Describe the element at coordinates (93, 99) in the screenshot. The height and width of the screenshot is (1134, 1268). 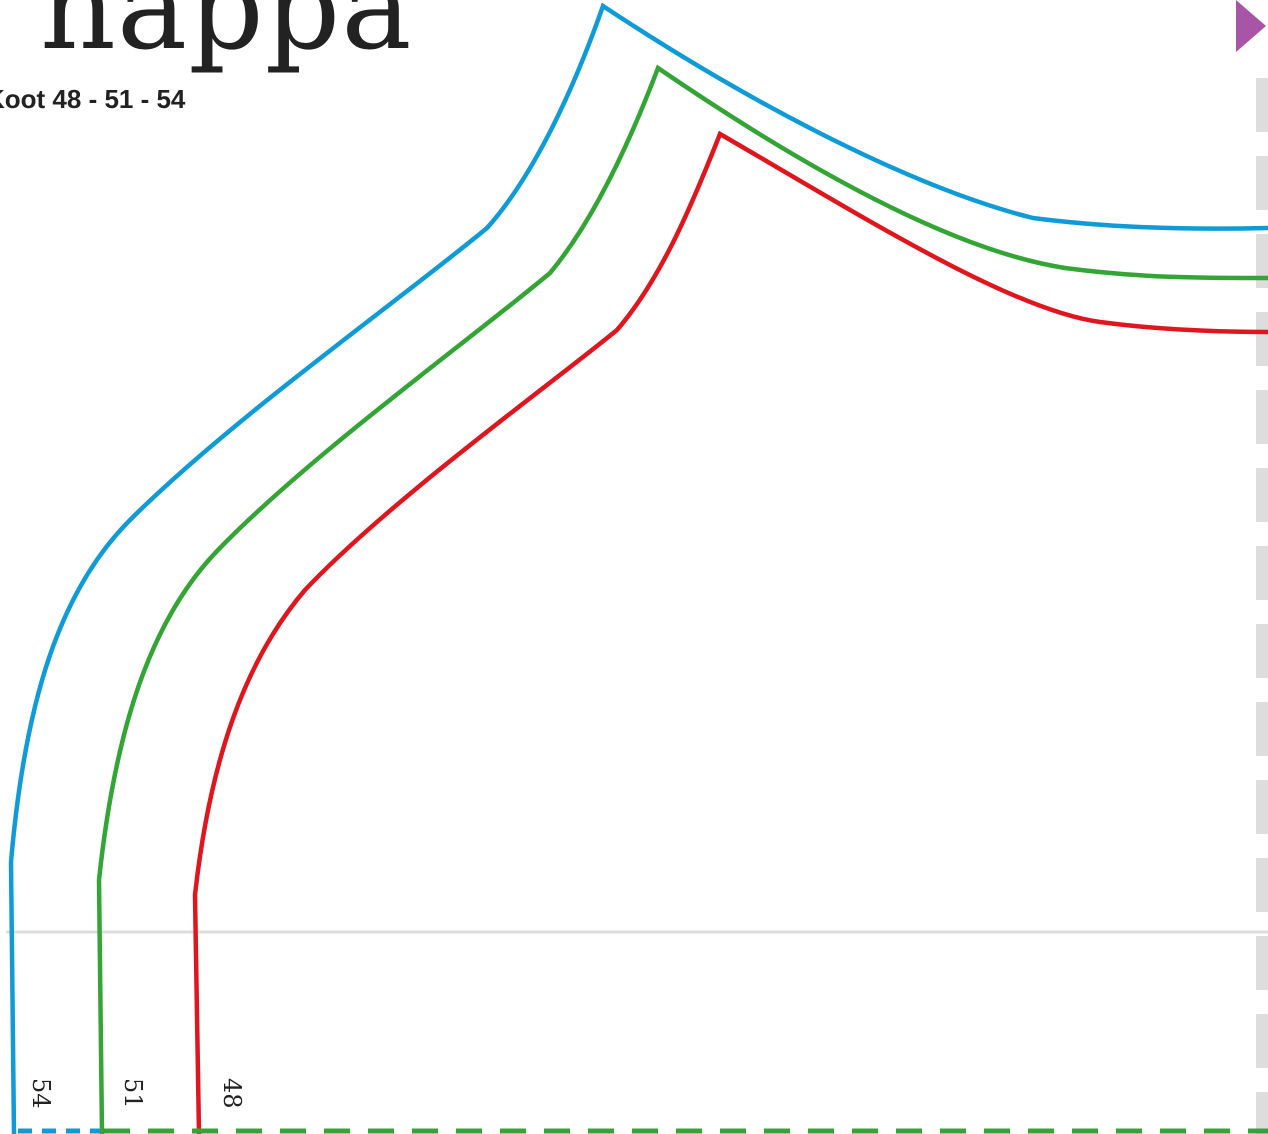
I see `size-range-label: Koot 48 - 51 - 54` at that location.